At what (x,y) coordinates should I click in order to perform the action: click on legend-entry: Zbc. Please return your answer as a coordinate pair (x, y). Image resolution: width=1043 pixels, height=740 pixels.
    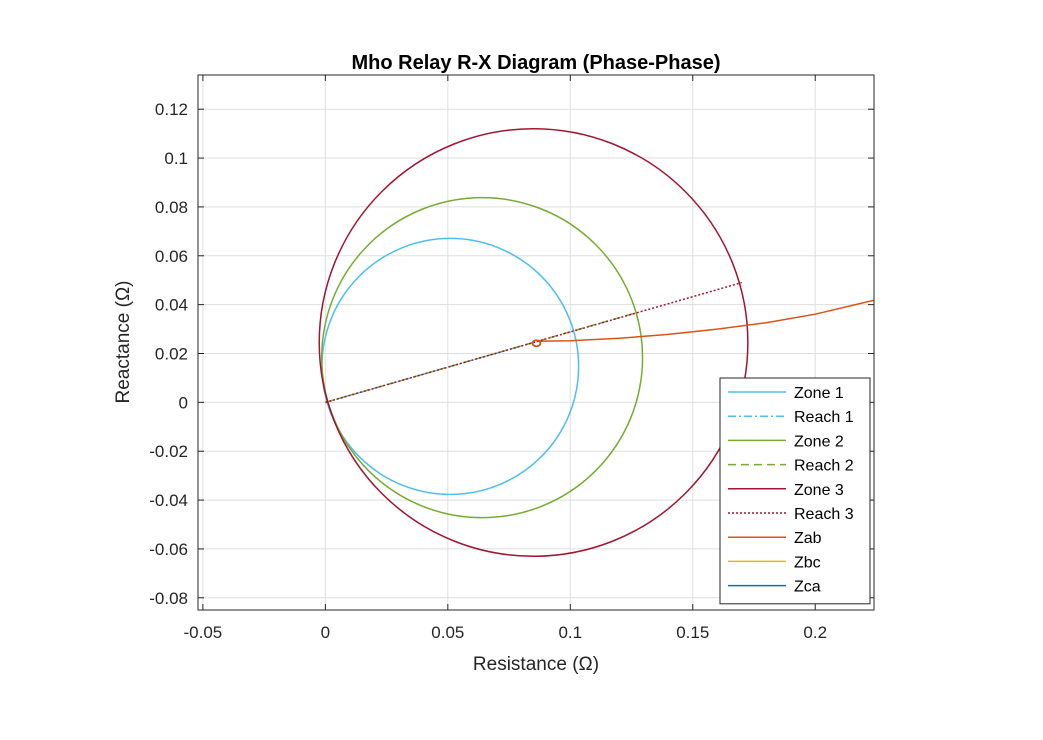
    Looking at the image, I should click on (807, 562).